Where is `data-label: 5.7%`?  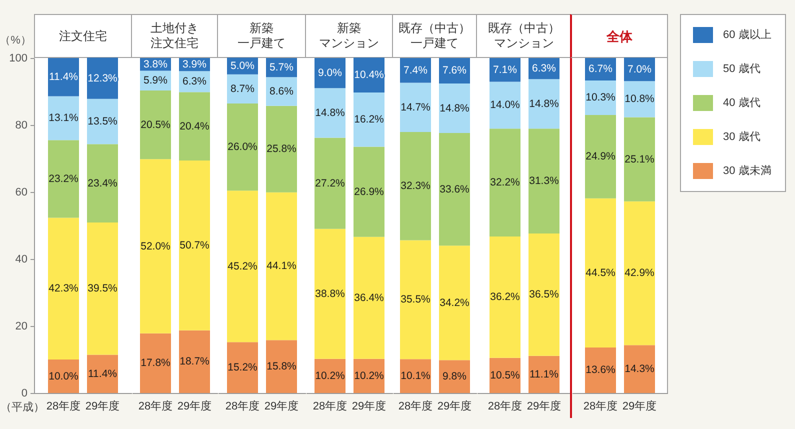 data-label: 5.7% is located at coordinates (282, 68).